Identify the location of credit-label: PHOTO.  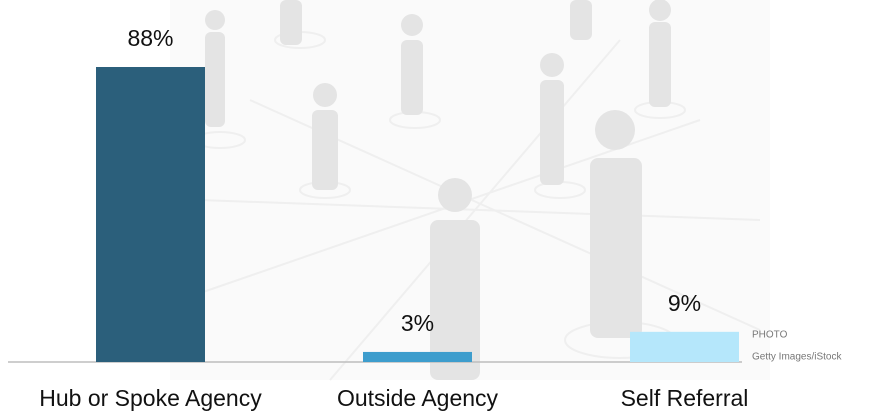
(770, 335).